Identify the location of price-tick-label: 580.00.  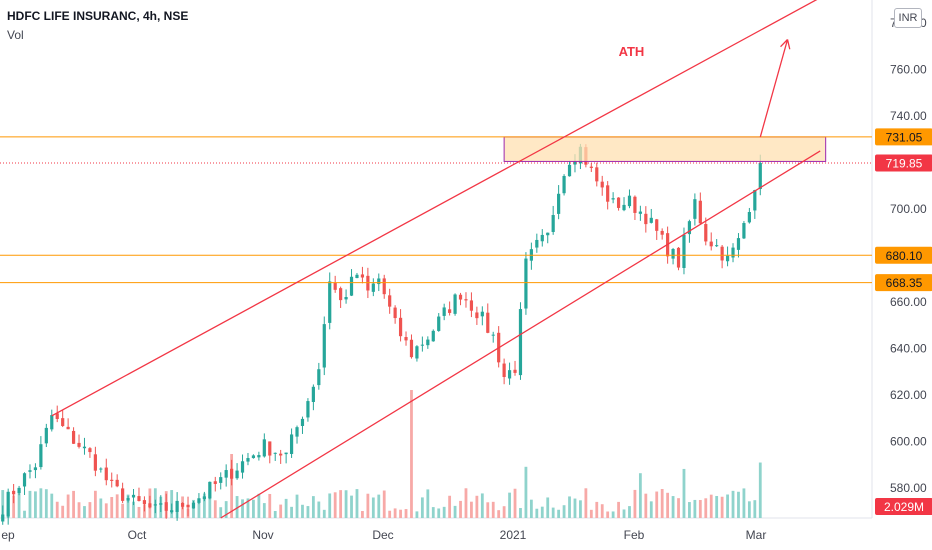
(908, 488).